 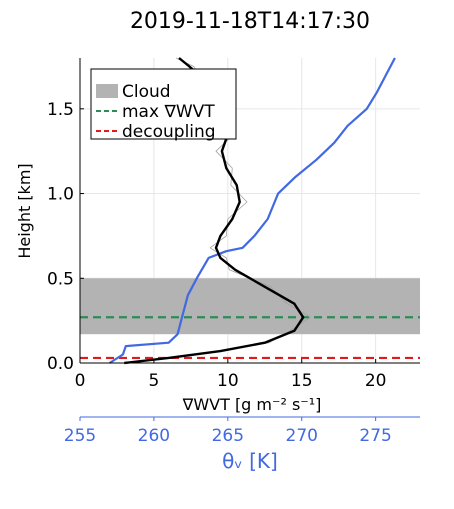 I want to click on reference-lines, so click(x=250, y=338).